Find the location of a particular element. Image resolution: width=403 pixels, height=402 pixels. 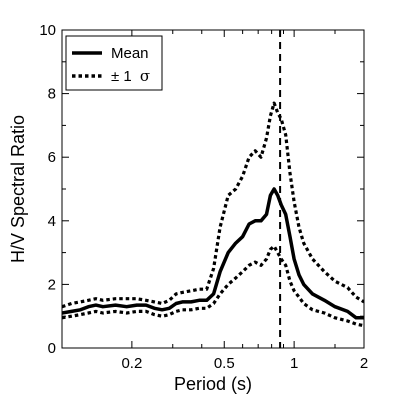

legend: Mean ± 1 σ is located at coordinates (114, 63).